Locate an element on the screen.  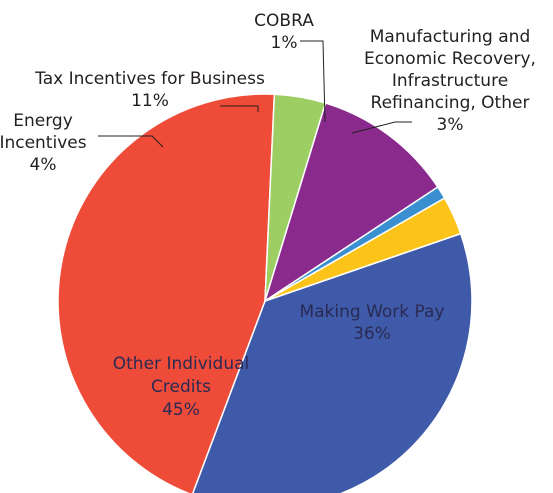
slice-label-making-work-pay: Making Work Pay 36% is located at coordinates (371, 323).